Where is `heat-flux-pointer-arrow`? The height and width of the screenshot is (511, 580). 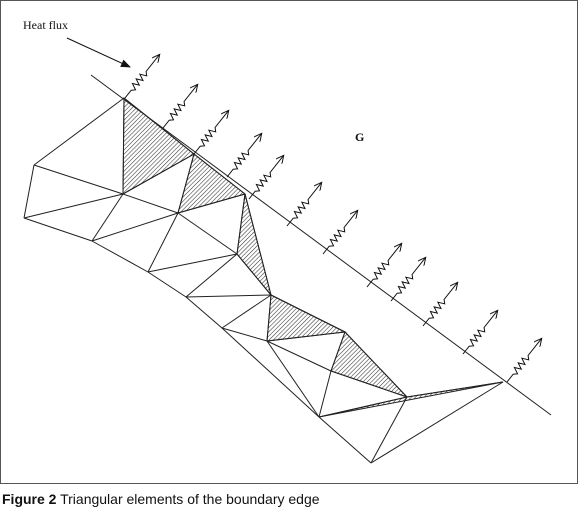
heat-flux-pointer-arrow is located at coordinates (98, 52).